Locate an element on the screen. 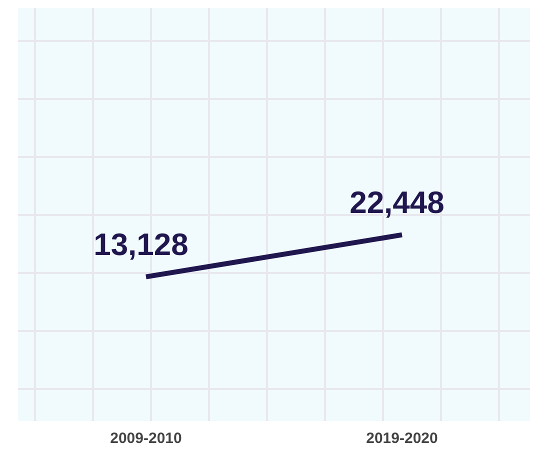 This screenshot has height=453, width=535. data-label: 13,128 is located at coordinates (141, 244).